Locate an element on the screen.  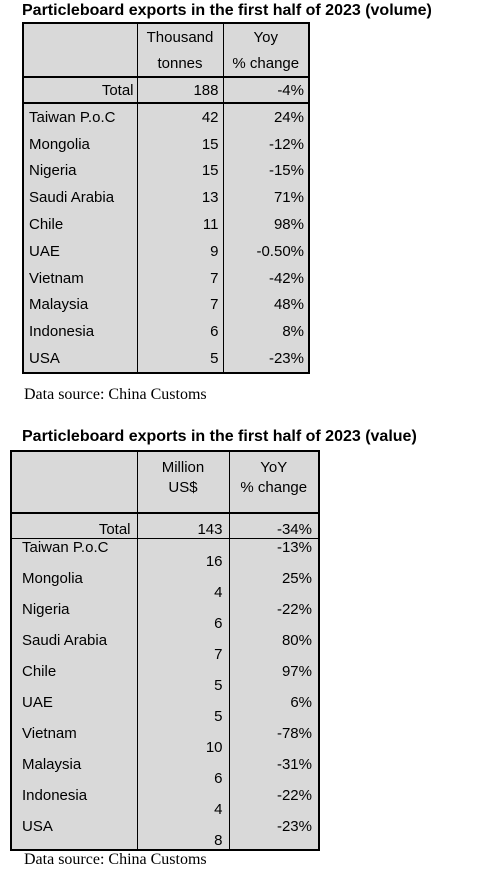
value-yoy-change: 97% is located at coordinates (274, 678).